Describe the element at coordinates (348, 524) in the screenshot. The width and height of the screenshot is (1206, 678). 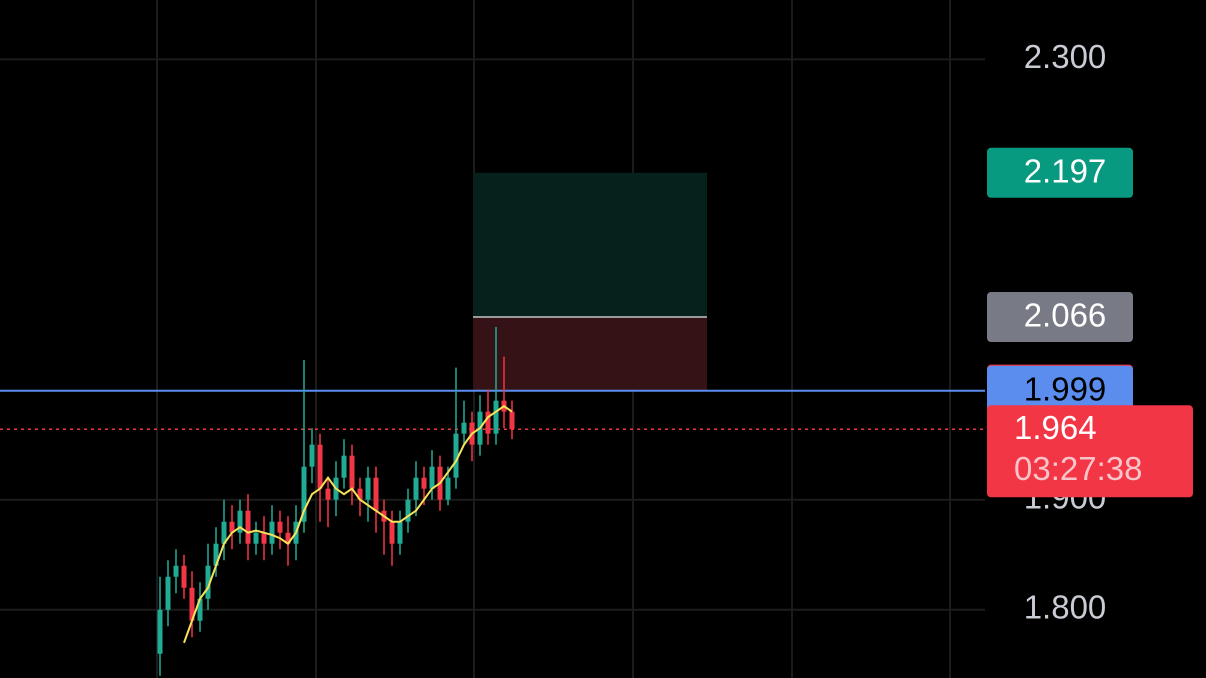
I see `moving-average` at that location.